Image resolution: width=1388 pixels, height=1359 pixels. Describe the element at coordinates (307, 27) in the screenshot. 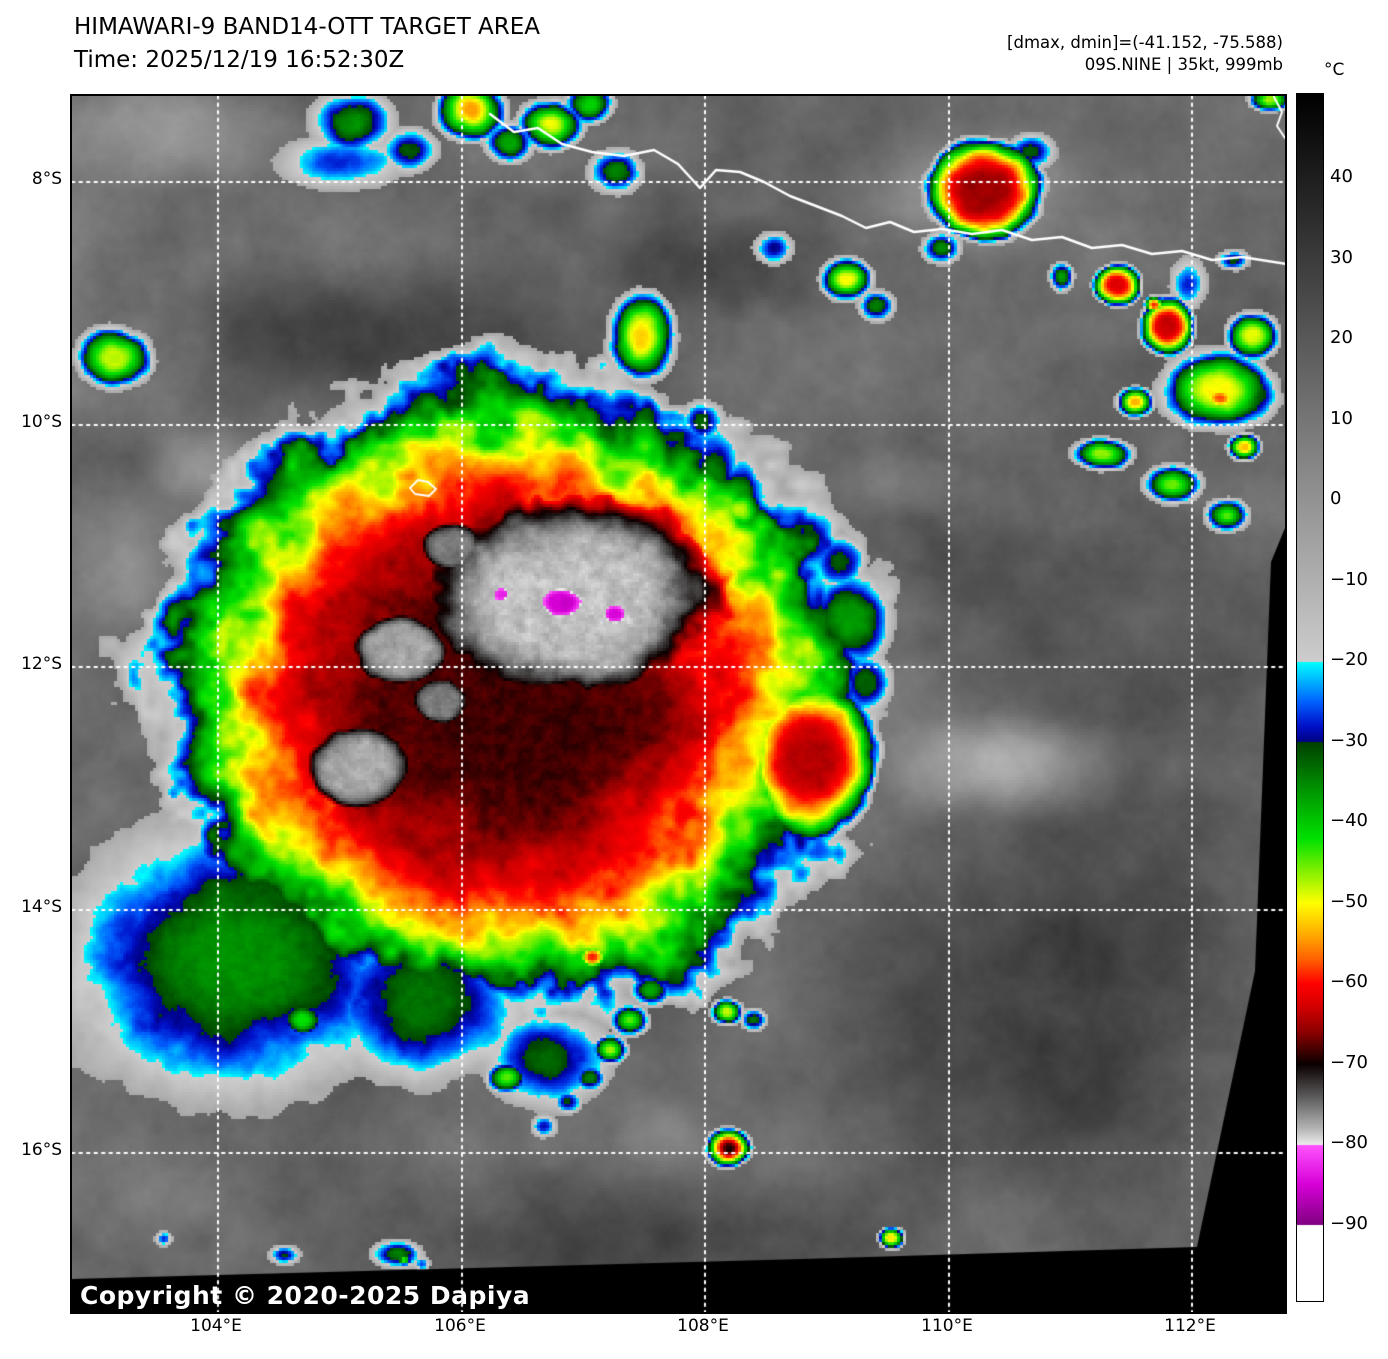

I see `page-title: HIMAWARI-9 BAND14-OTT TARGET AREA` at that location.